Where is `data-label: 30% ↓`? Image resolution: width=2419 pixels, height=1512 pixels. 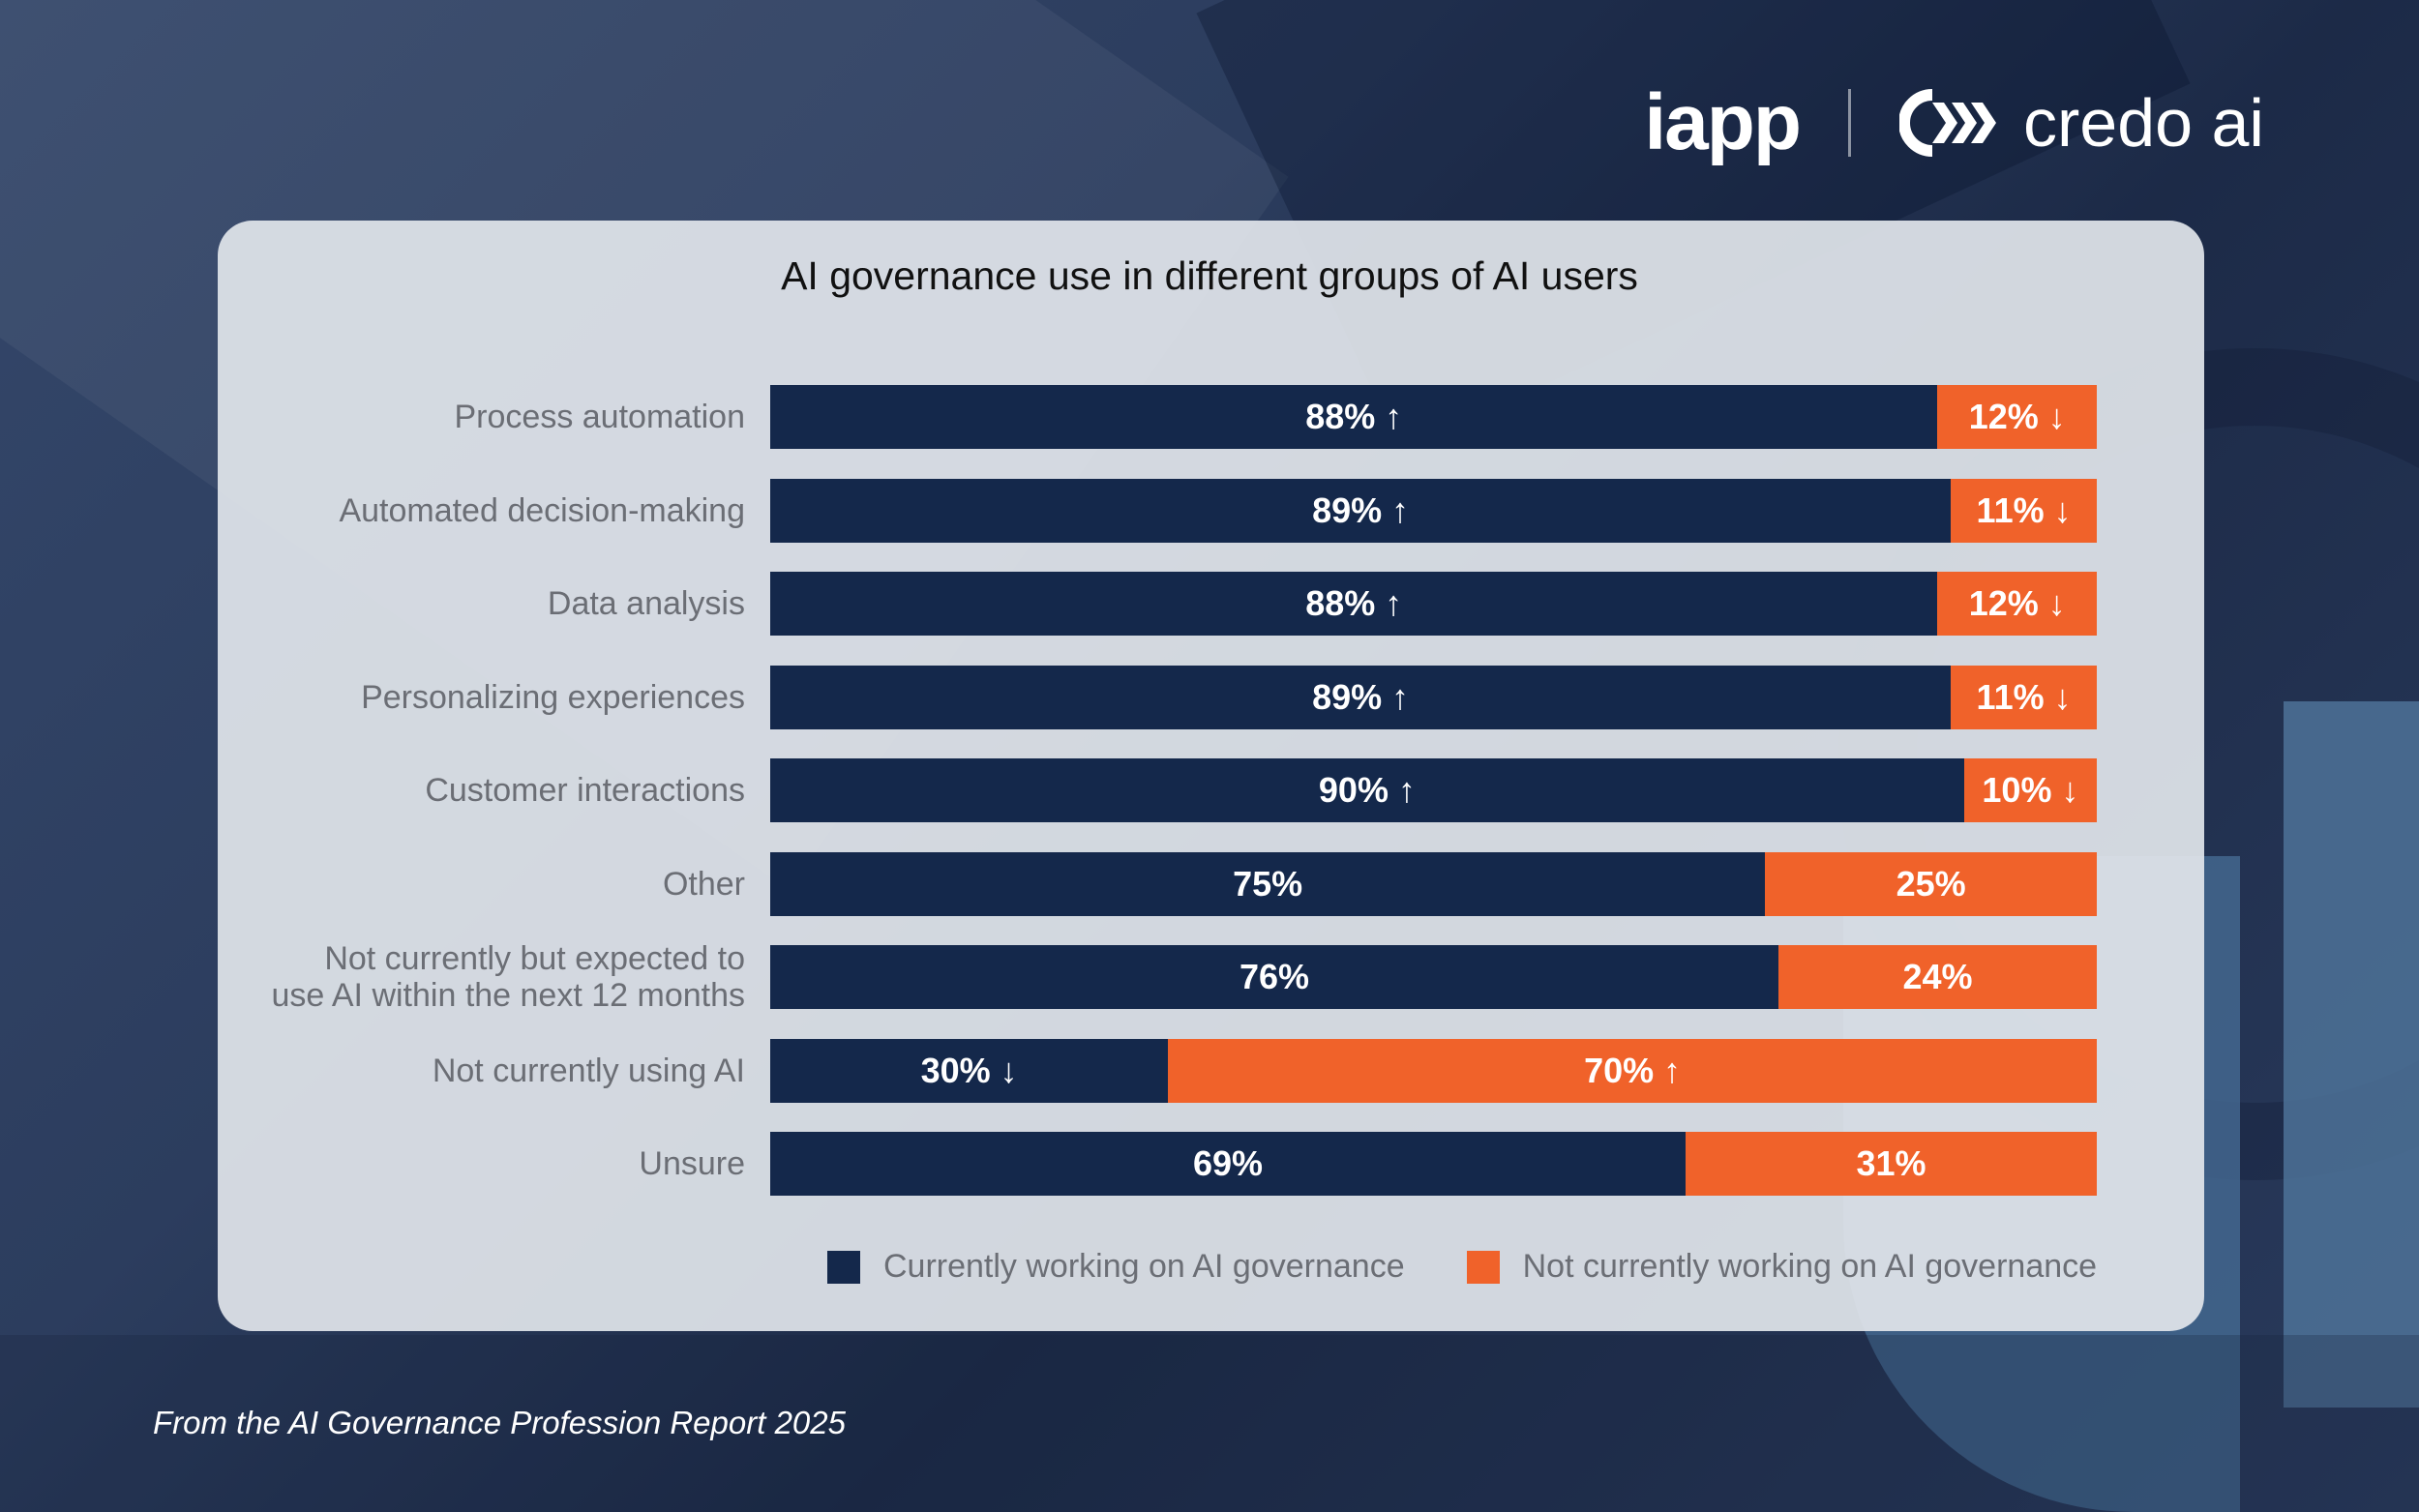 data-label: 30% ↓ is located at coordinates (969, 1070).